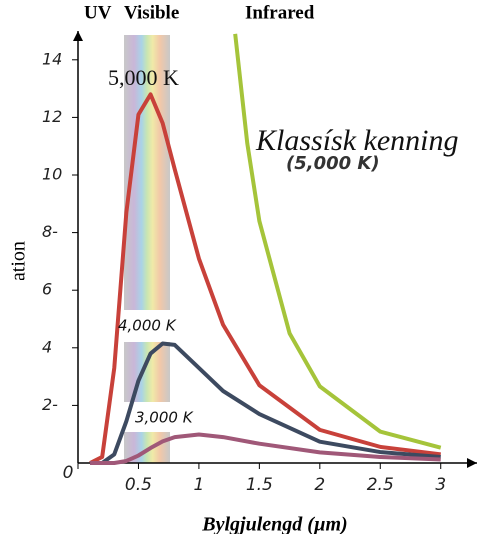 Image resolution: width=486 pixels, height=534 pixels. I want to click on y-tick-label: 10, so click(52, 174).